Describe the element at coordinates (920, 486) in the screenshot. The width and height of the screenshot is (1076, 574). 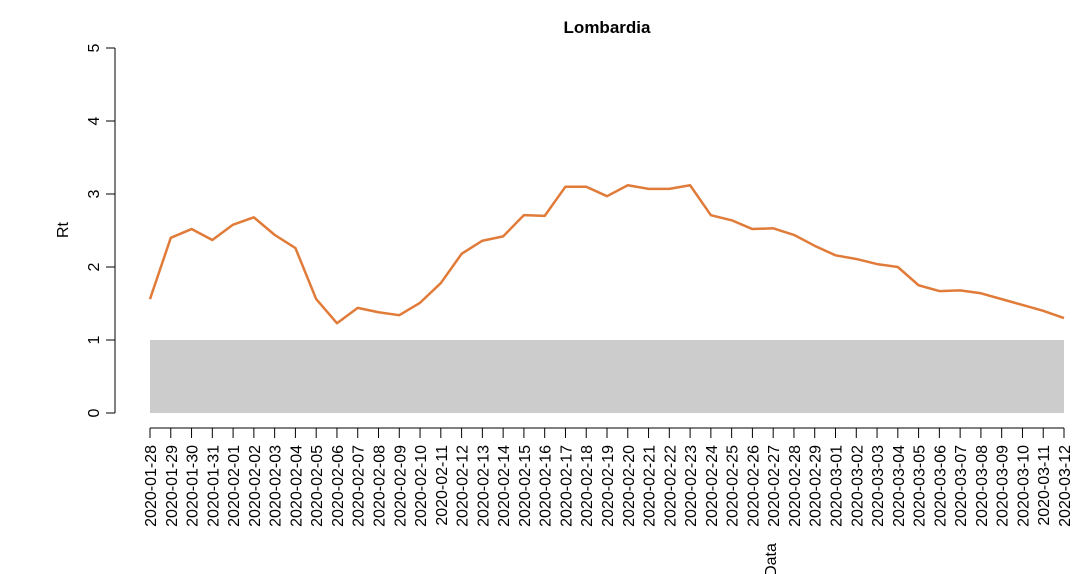
I see `x-tick-label: 2020-03-05` at that location.